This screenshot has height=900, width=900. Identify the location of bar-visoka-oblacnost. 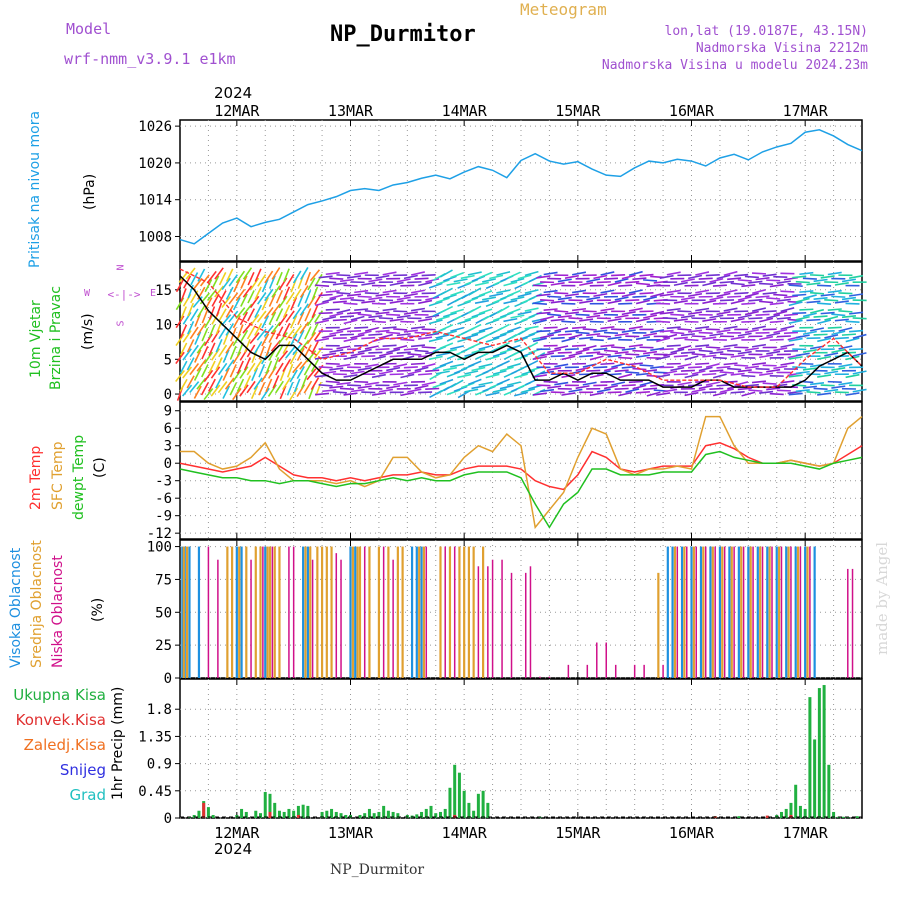
(729, 612).